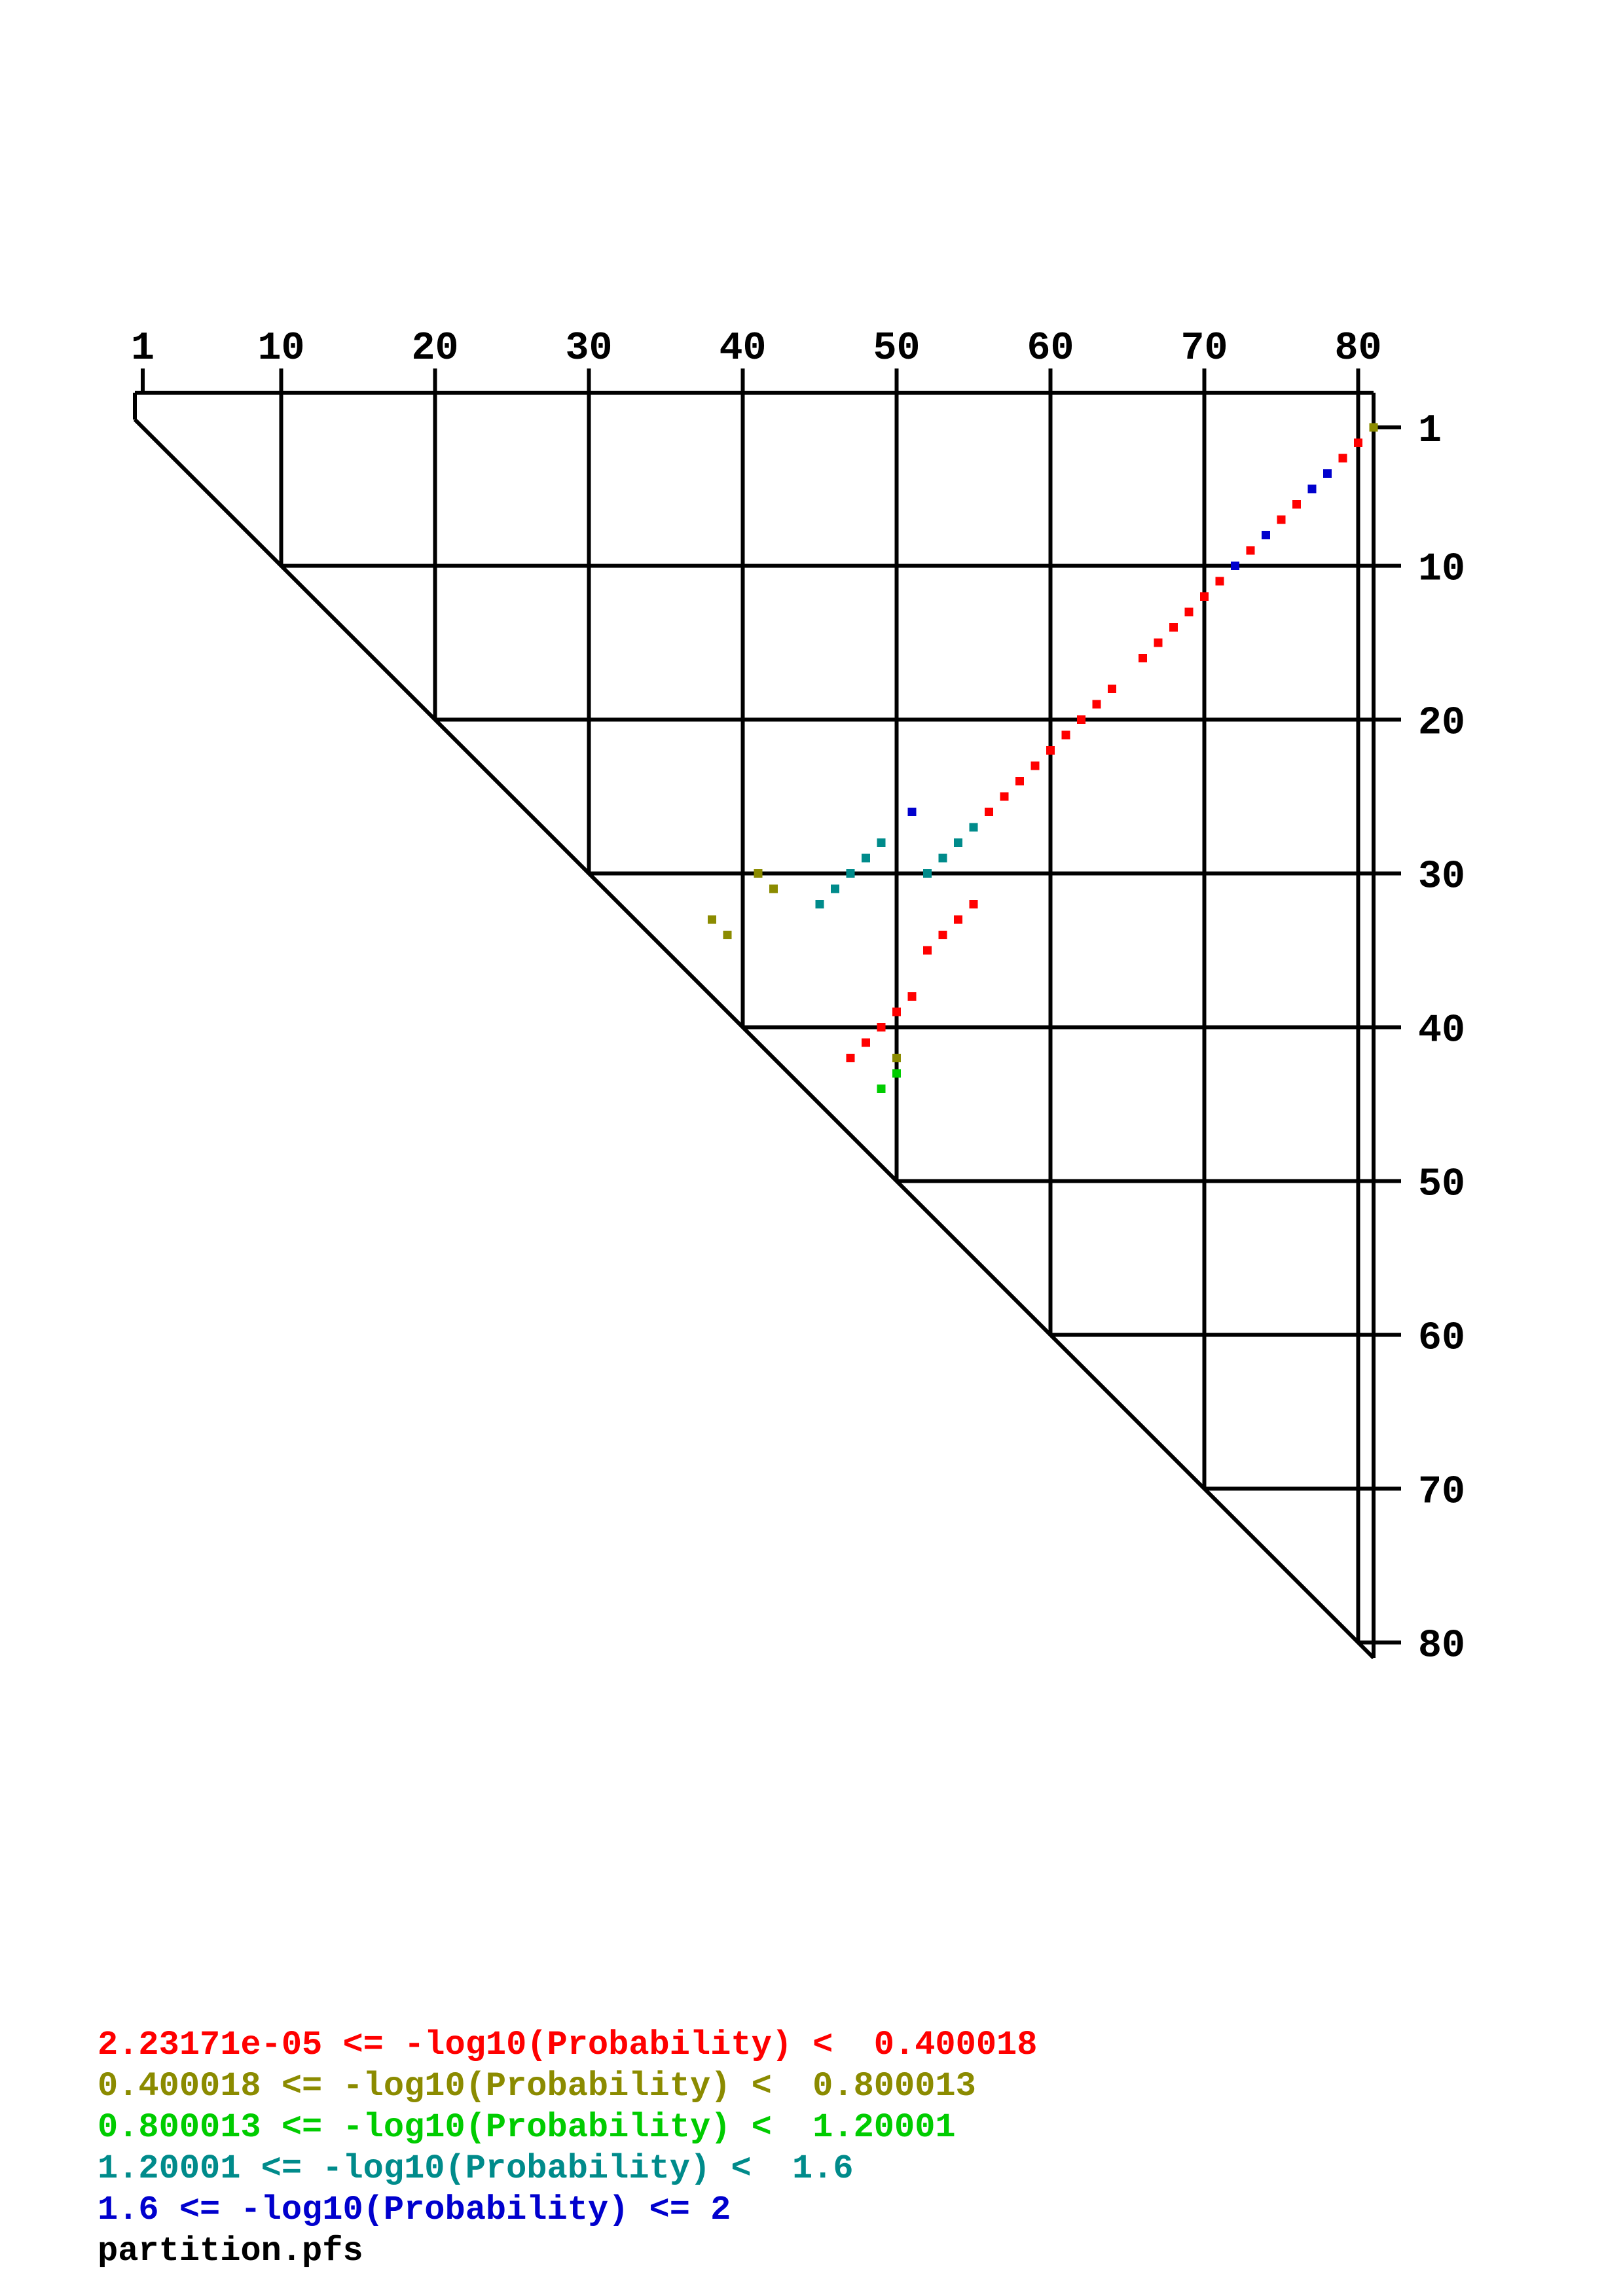  I want to click on x-axis-tick-label: 10, so click(280, 349).